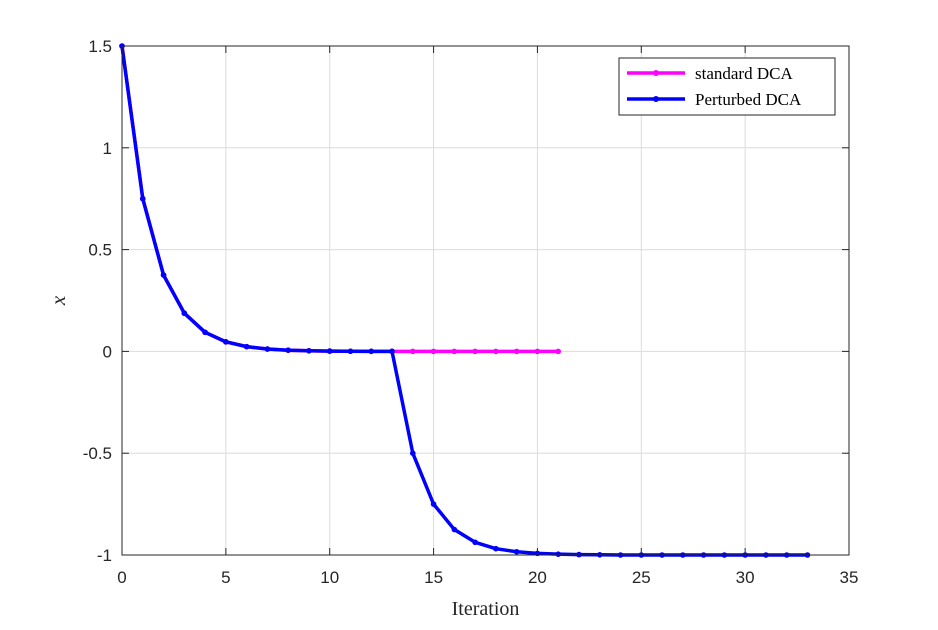 The width and height of the screenshot is (938, 630). I want to click on legend-label-perturbed-dca: Perturbed DCA, so click(748, 99).